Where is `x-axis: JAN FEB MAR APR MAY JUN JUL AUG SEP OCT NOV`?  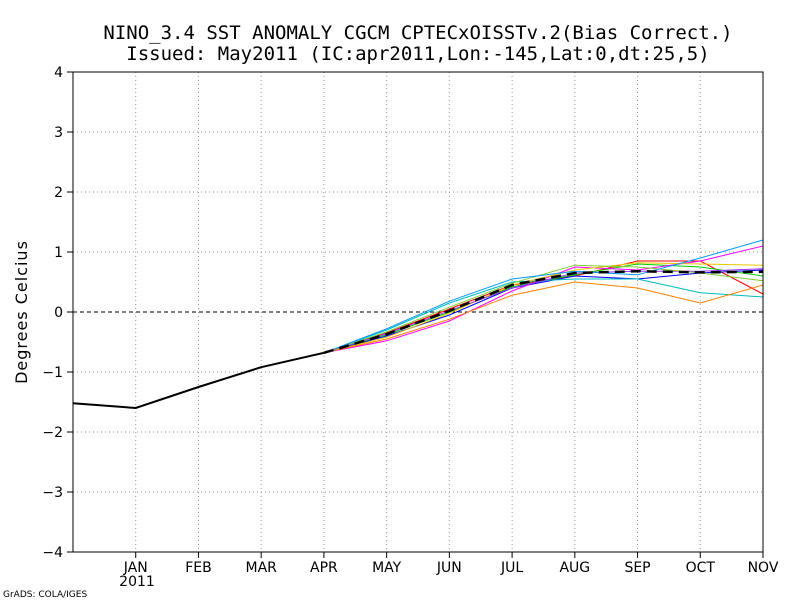 x-axis: JAN FEB MAR APR MAY JUN JUL AUG SEP OCT NOV is located at coordinates (451, 564).